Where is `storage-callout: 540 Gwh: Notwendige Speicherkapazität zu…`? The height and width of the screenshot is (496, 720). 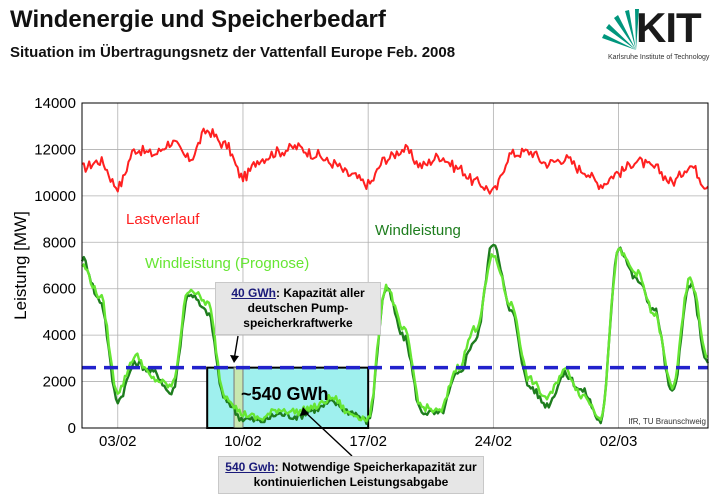
storage-callout: 540 Gwh: Notwendige Speicherkapazität zu… is located at coordinates (351, 475).